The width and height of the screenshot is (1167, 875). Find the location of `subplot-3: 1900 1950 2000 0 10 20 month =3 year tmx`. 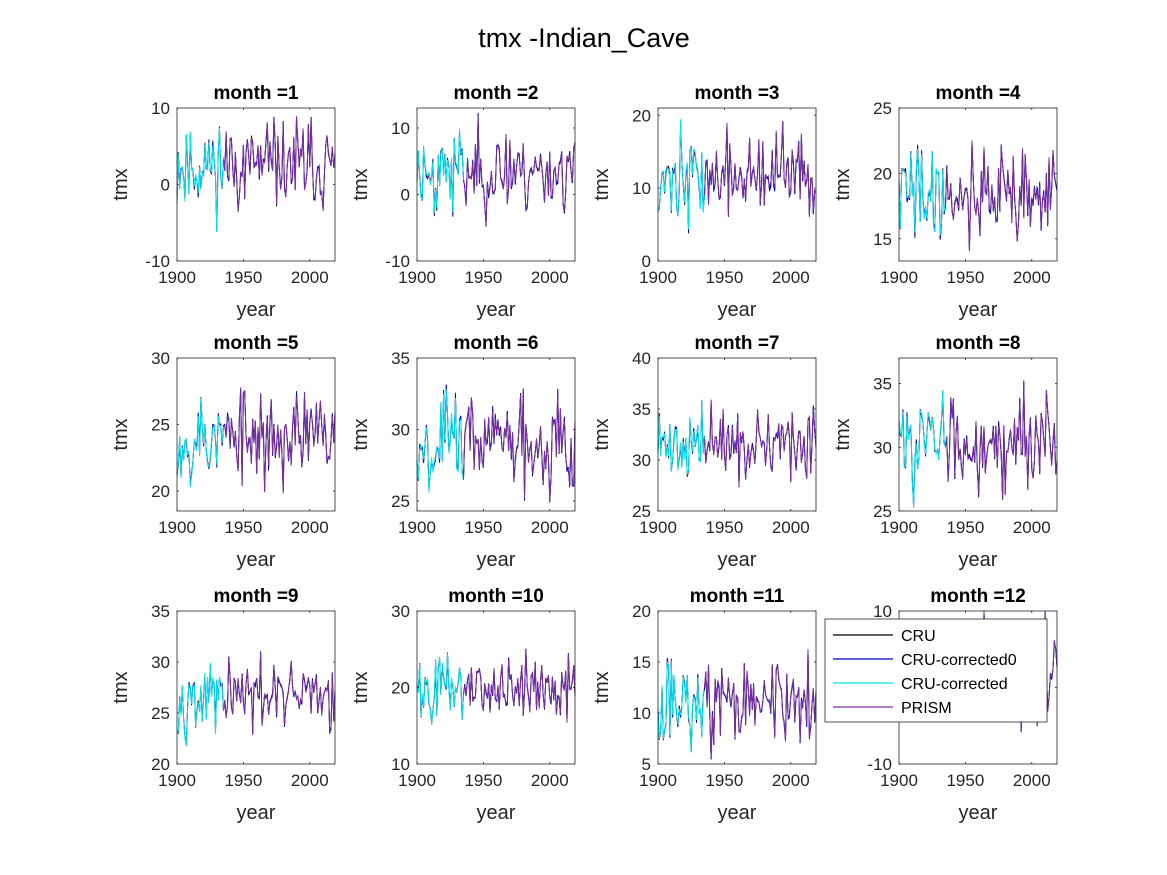

subplot-3: 1900 1950 2000 0 10 20 month =3 year tmx is located at coordinates (704, 202).